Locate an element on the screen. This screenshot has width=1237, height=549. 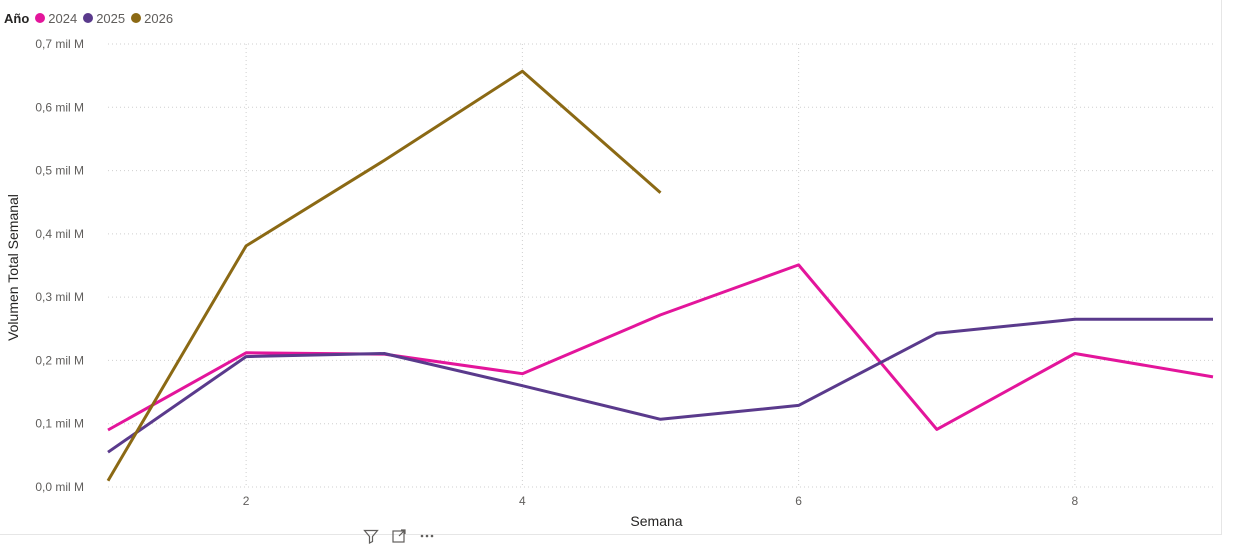
filter-icon is located at coordinates (371, 536).